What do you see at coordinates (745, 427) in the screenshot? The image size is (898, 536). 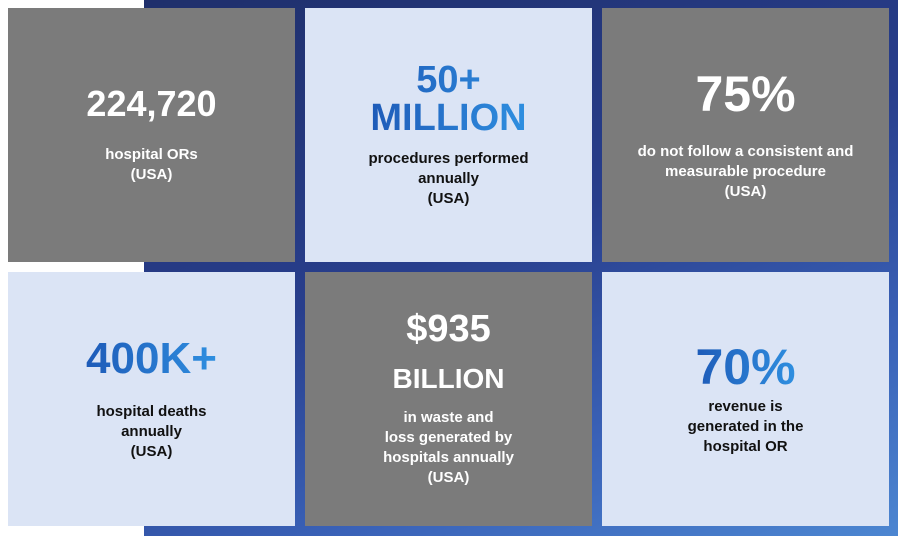 I see `stat-description: revenue is generated in the hospital OR` at bounding box center [745, 427].